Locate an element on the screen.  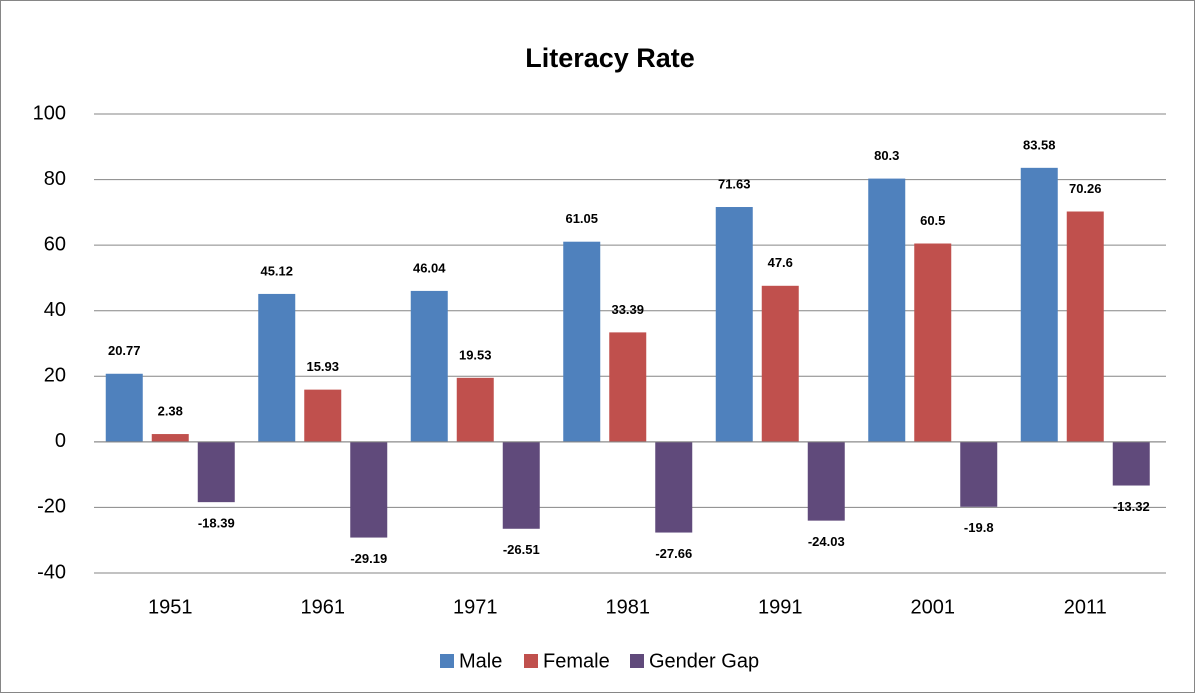
legend-label: Gender Gap is located at coordinates (704, 661).